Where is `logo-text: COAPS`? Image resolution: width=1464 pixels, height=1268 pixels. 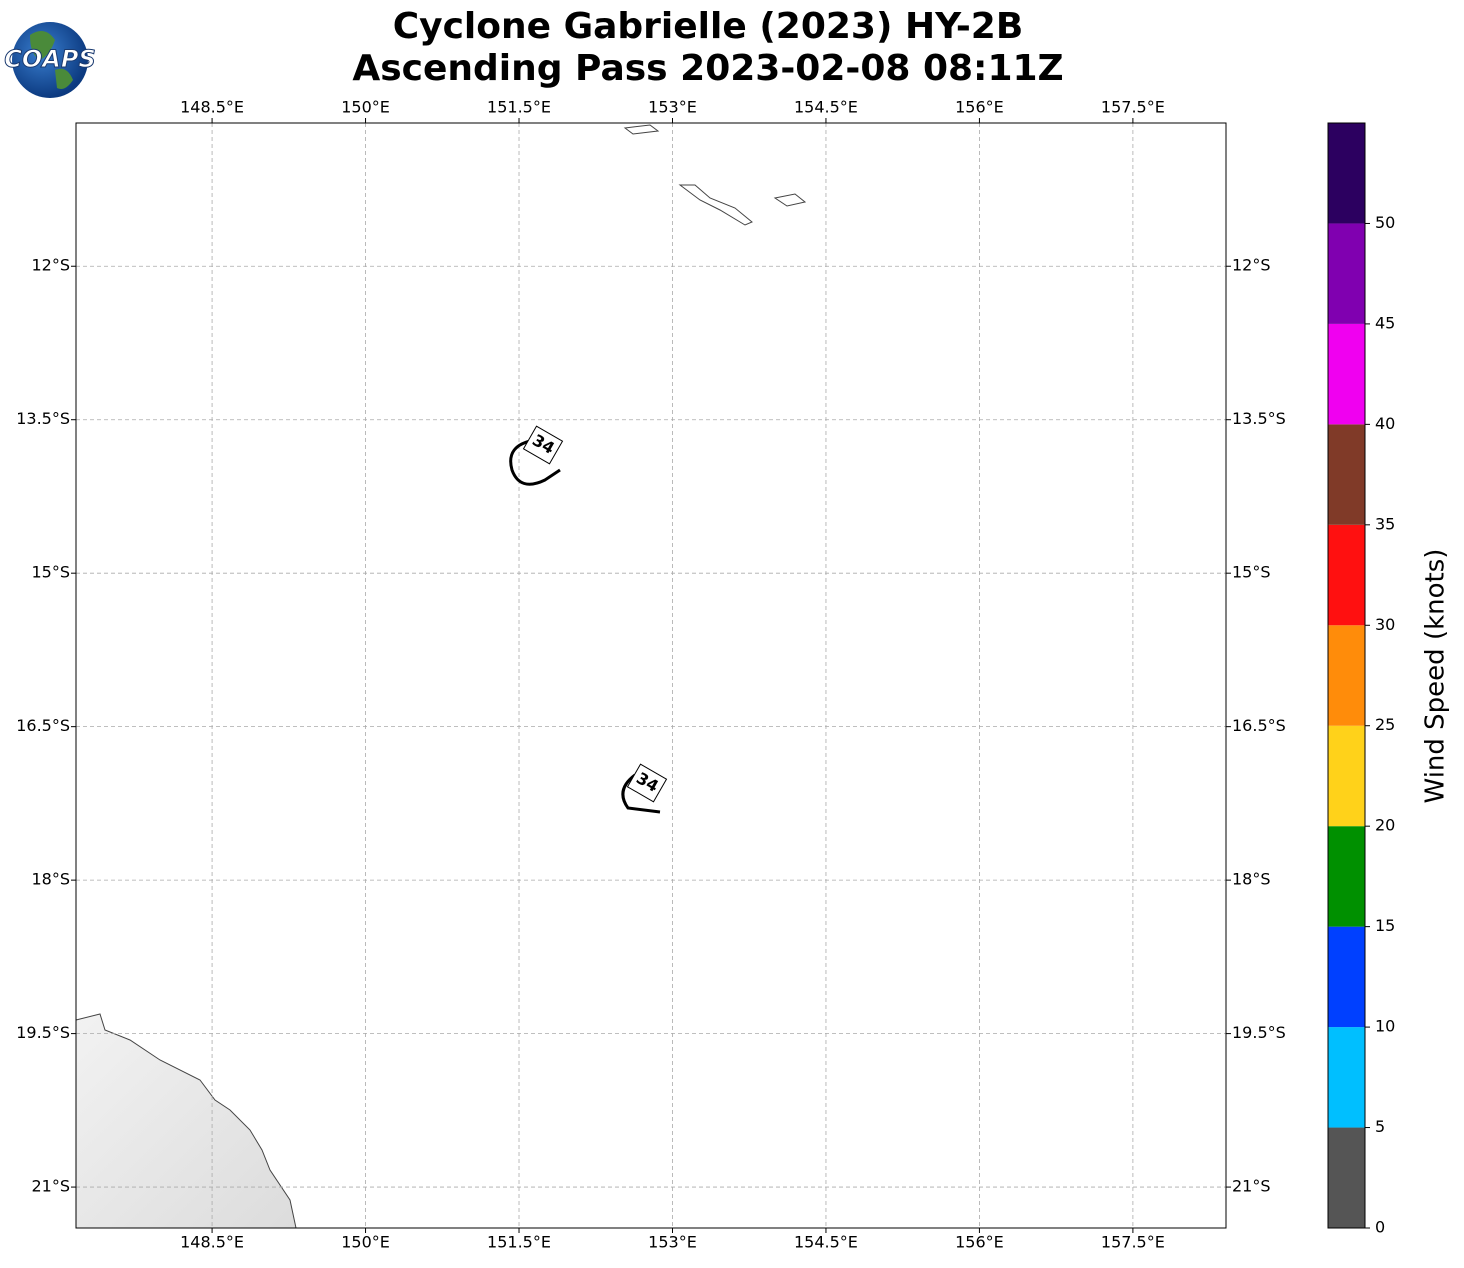 logo-text: COAPS is located at coordinates (49, 59).